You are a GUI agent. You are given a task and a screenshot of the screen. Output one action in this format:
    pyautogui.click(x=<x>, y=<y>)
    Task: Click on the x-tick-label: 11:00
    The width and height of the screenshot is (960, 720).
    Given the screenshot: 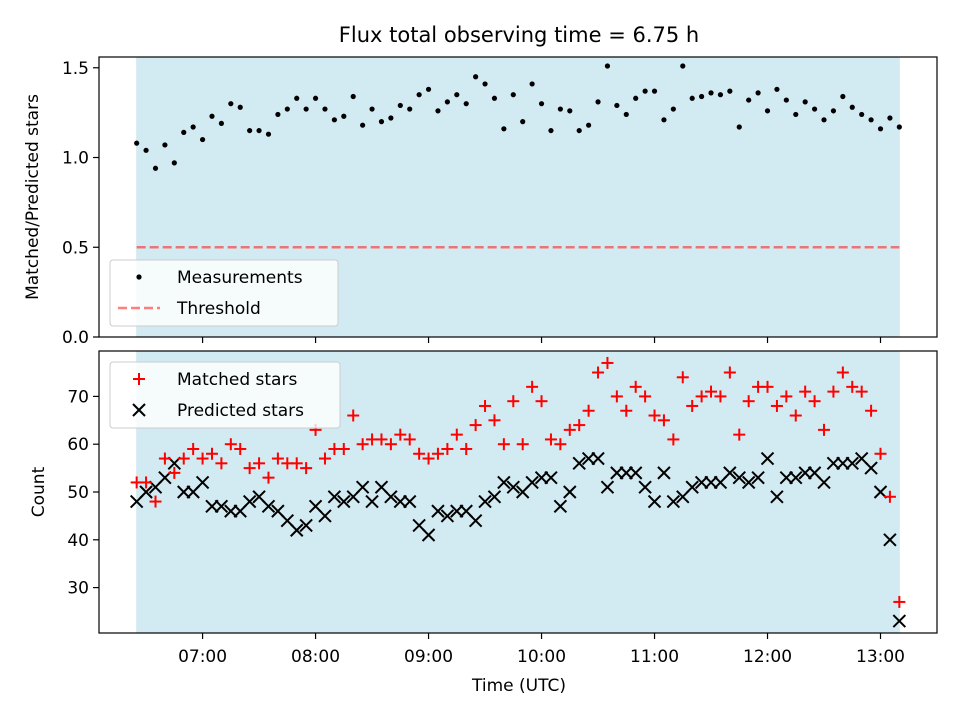 What is the action you would take?
    pyautogui.click(x=654, y=657)
    